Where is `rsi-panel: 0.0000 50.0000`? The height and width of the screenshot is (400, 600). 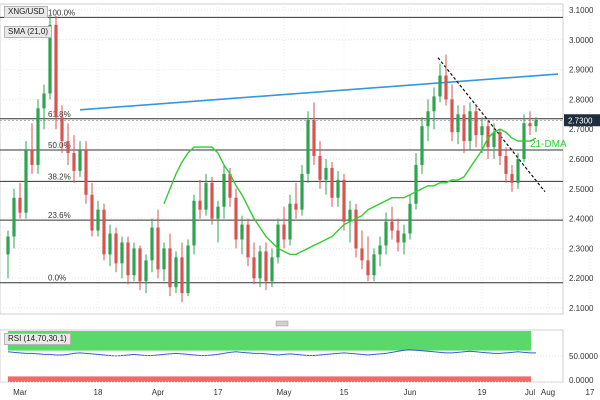
rsi-panel: 0.0000 50.0000 is located at coordinates (299, 357).